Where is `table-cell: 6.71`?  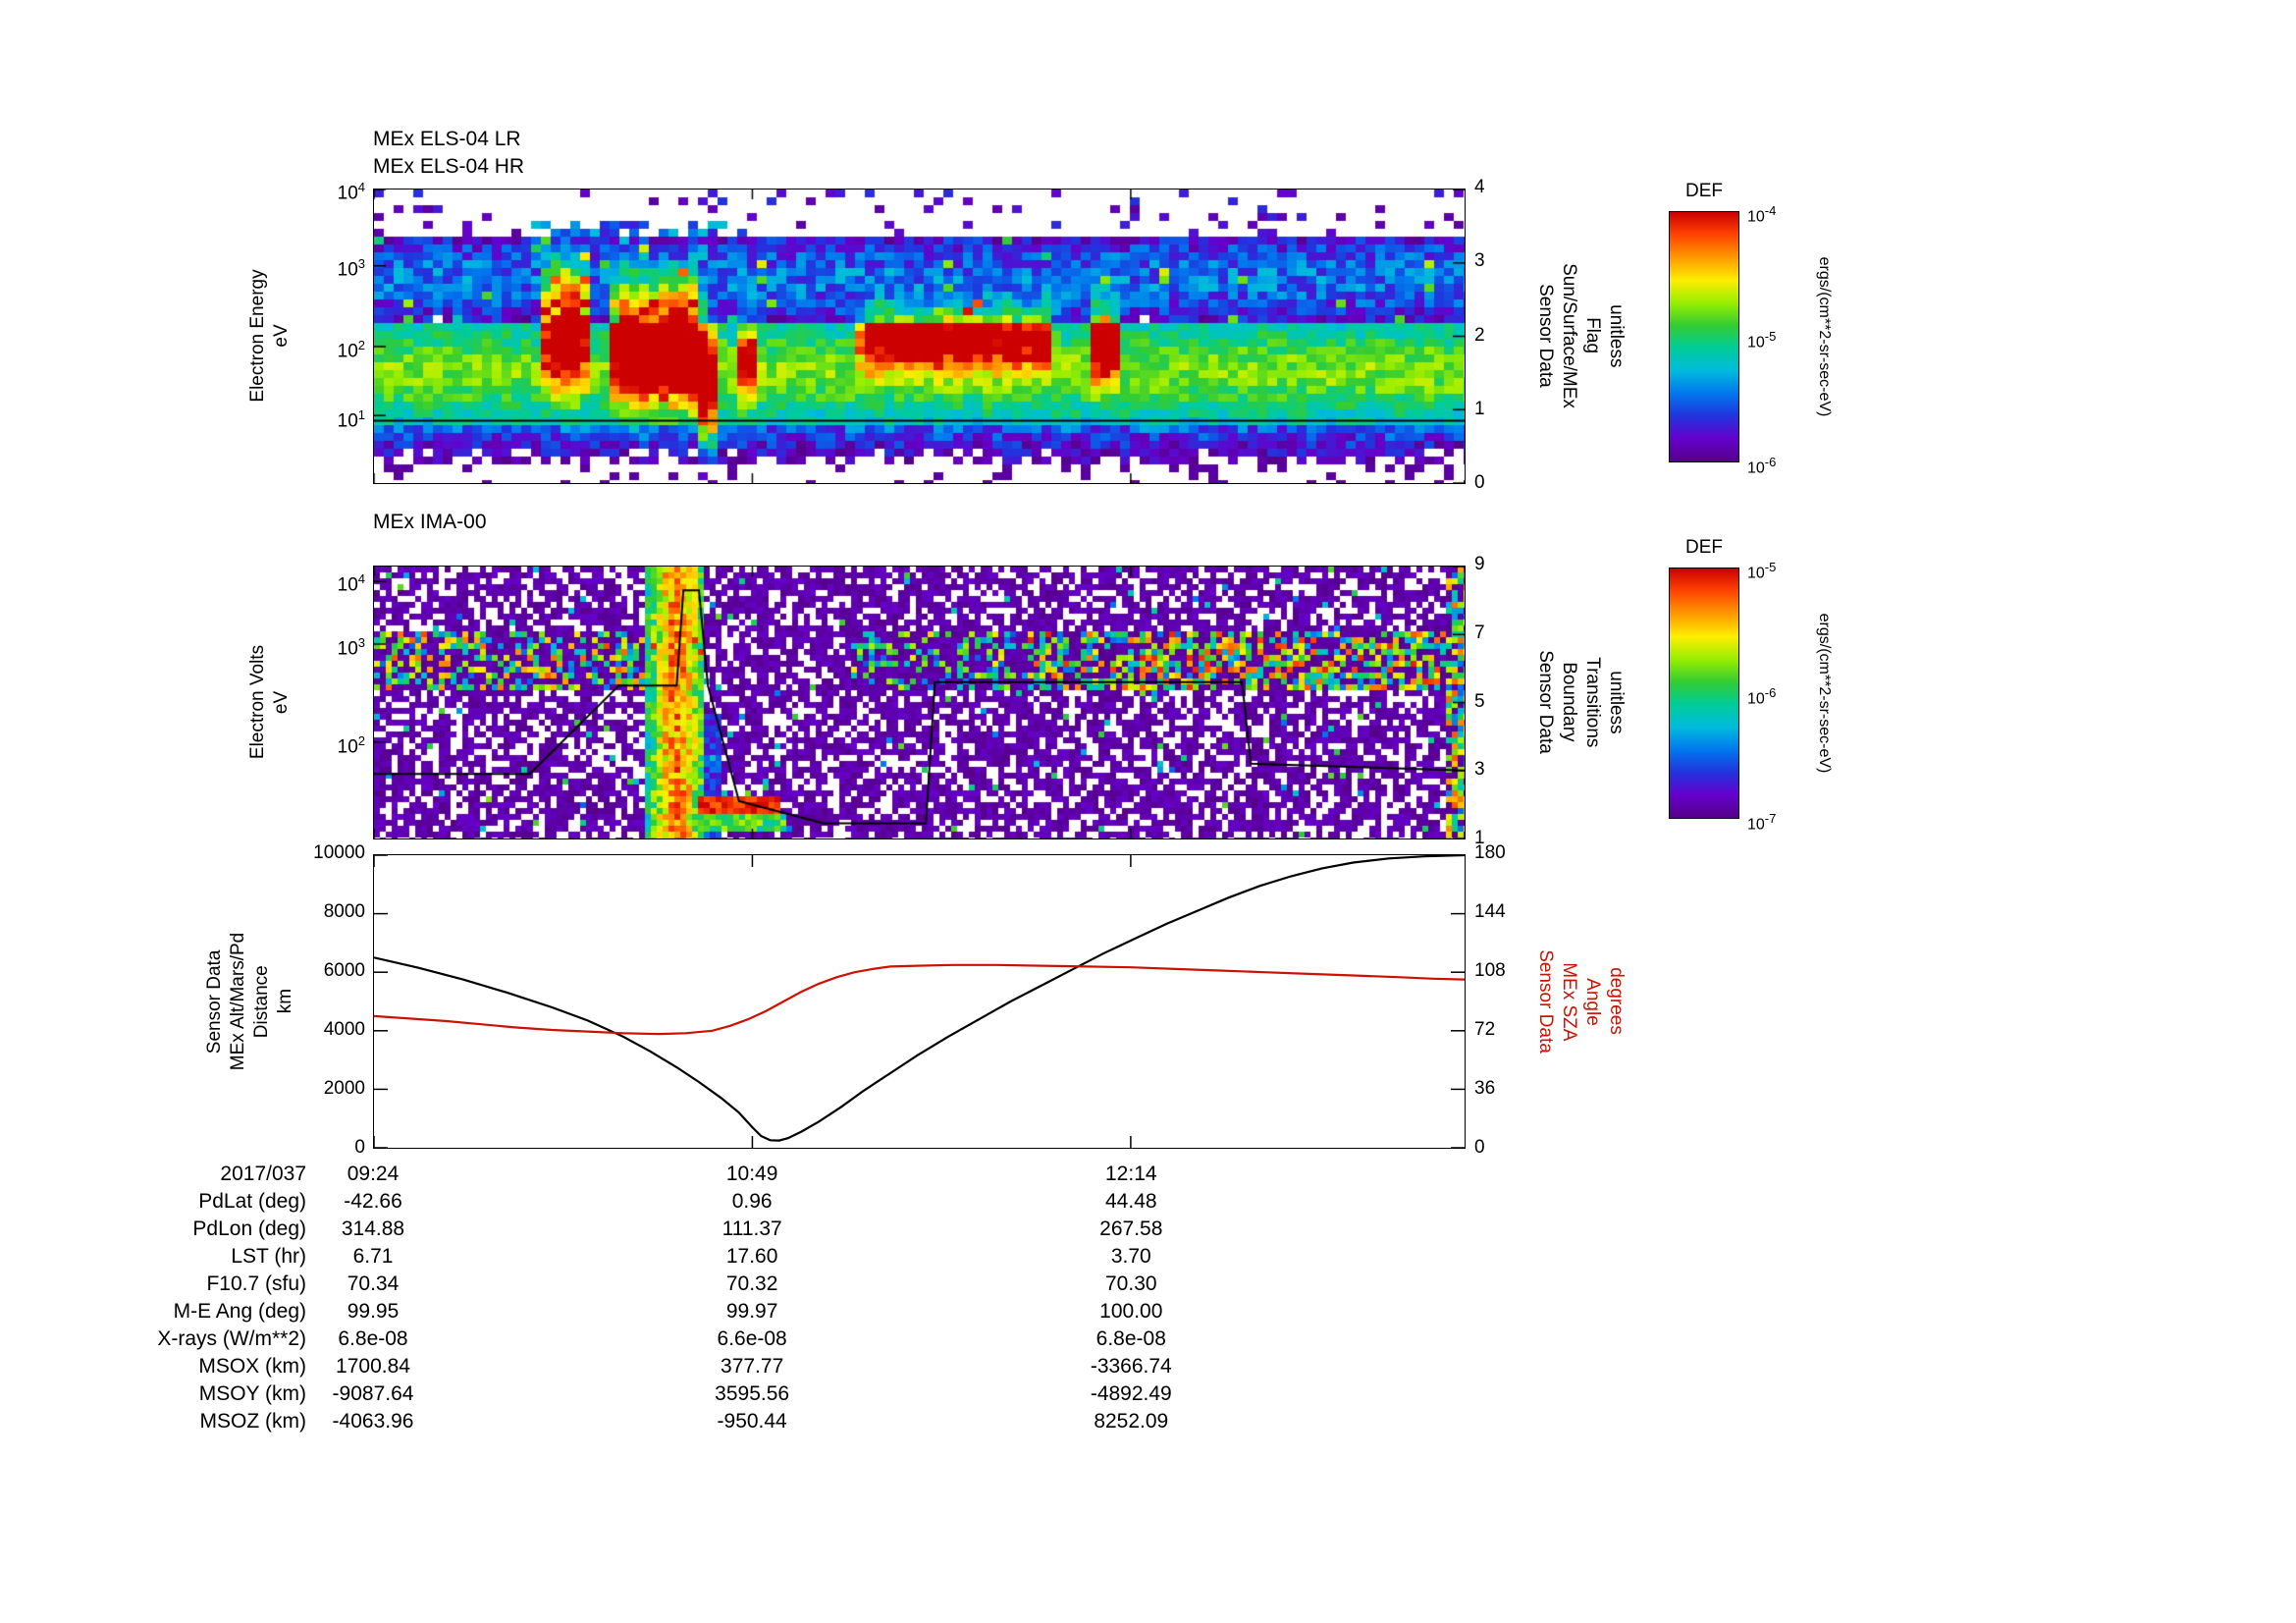 table-cell: 6.71 is located at coordinates (373, 1256).